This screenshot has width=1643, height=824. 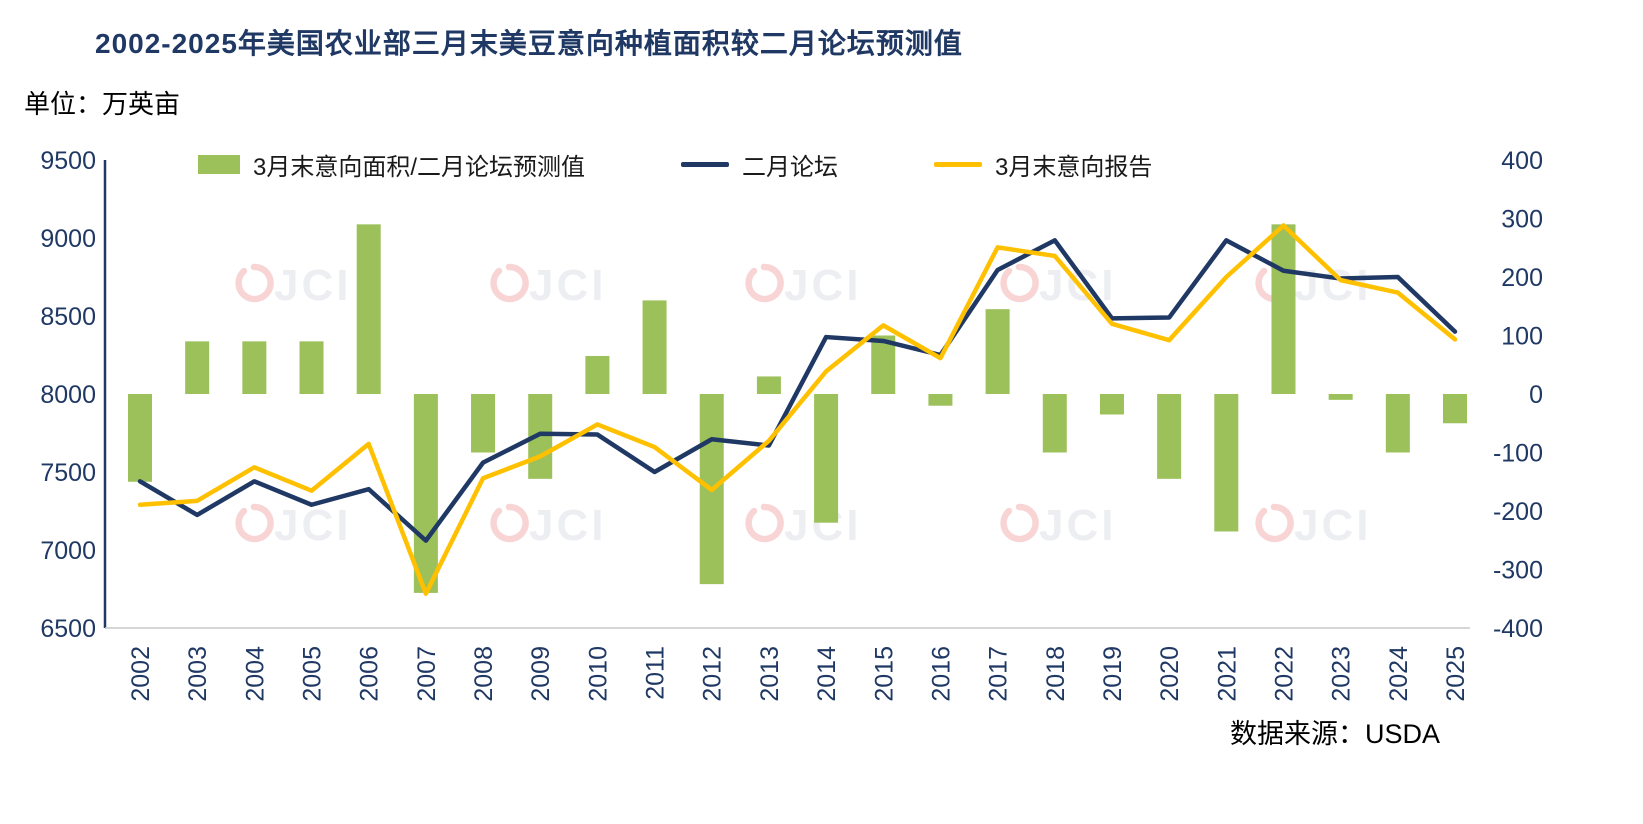 I want to click on x-axis-label-2018: 2018, so click(x=1056, y=674).